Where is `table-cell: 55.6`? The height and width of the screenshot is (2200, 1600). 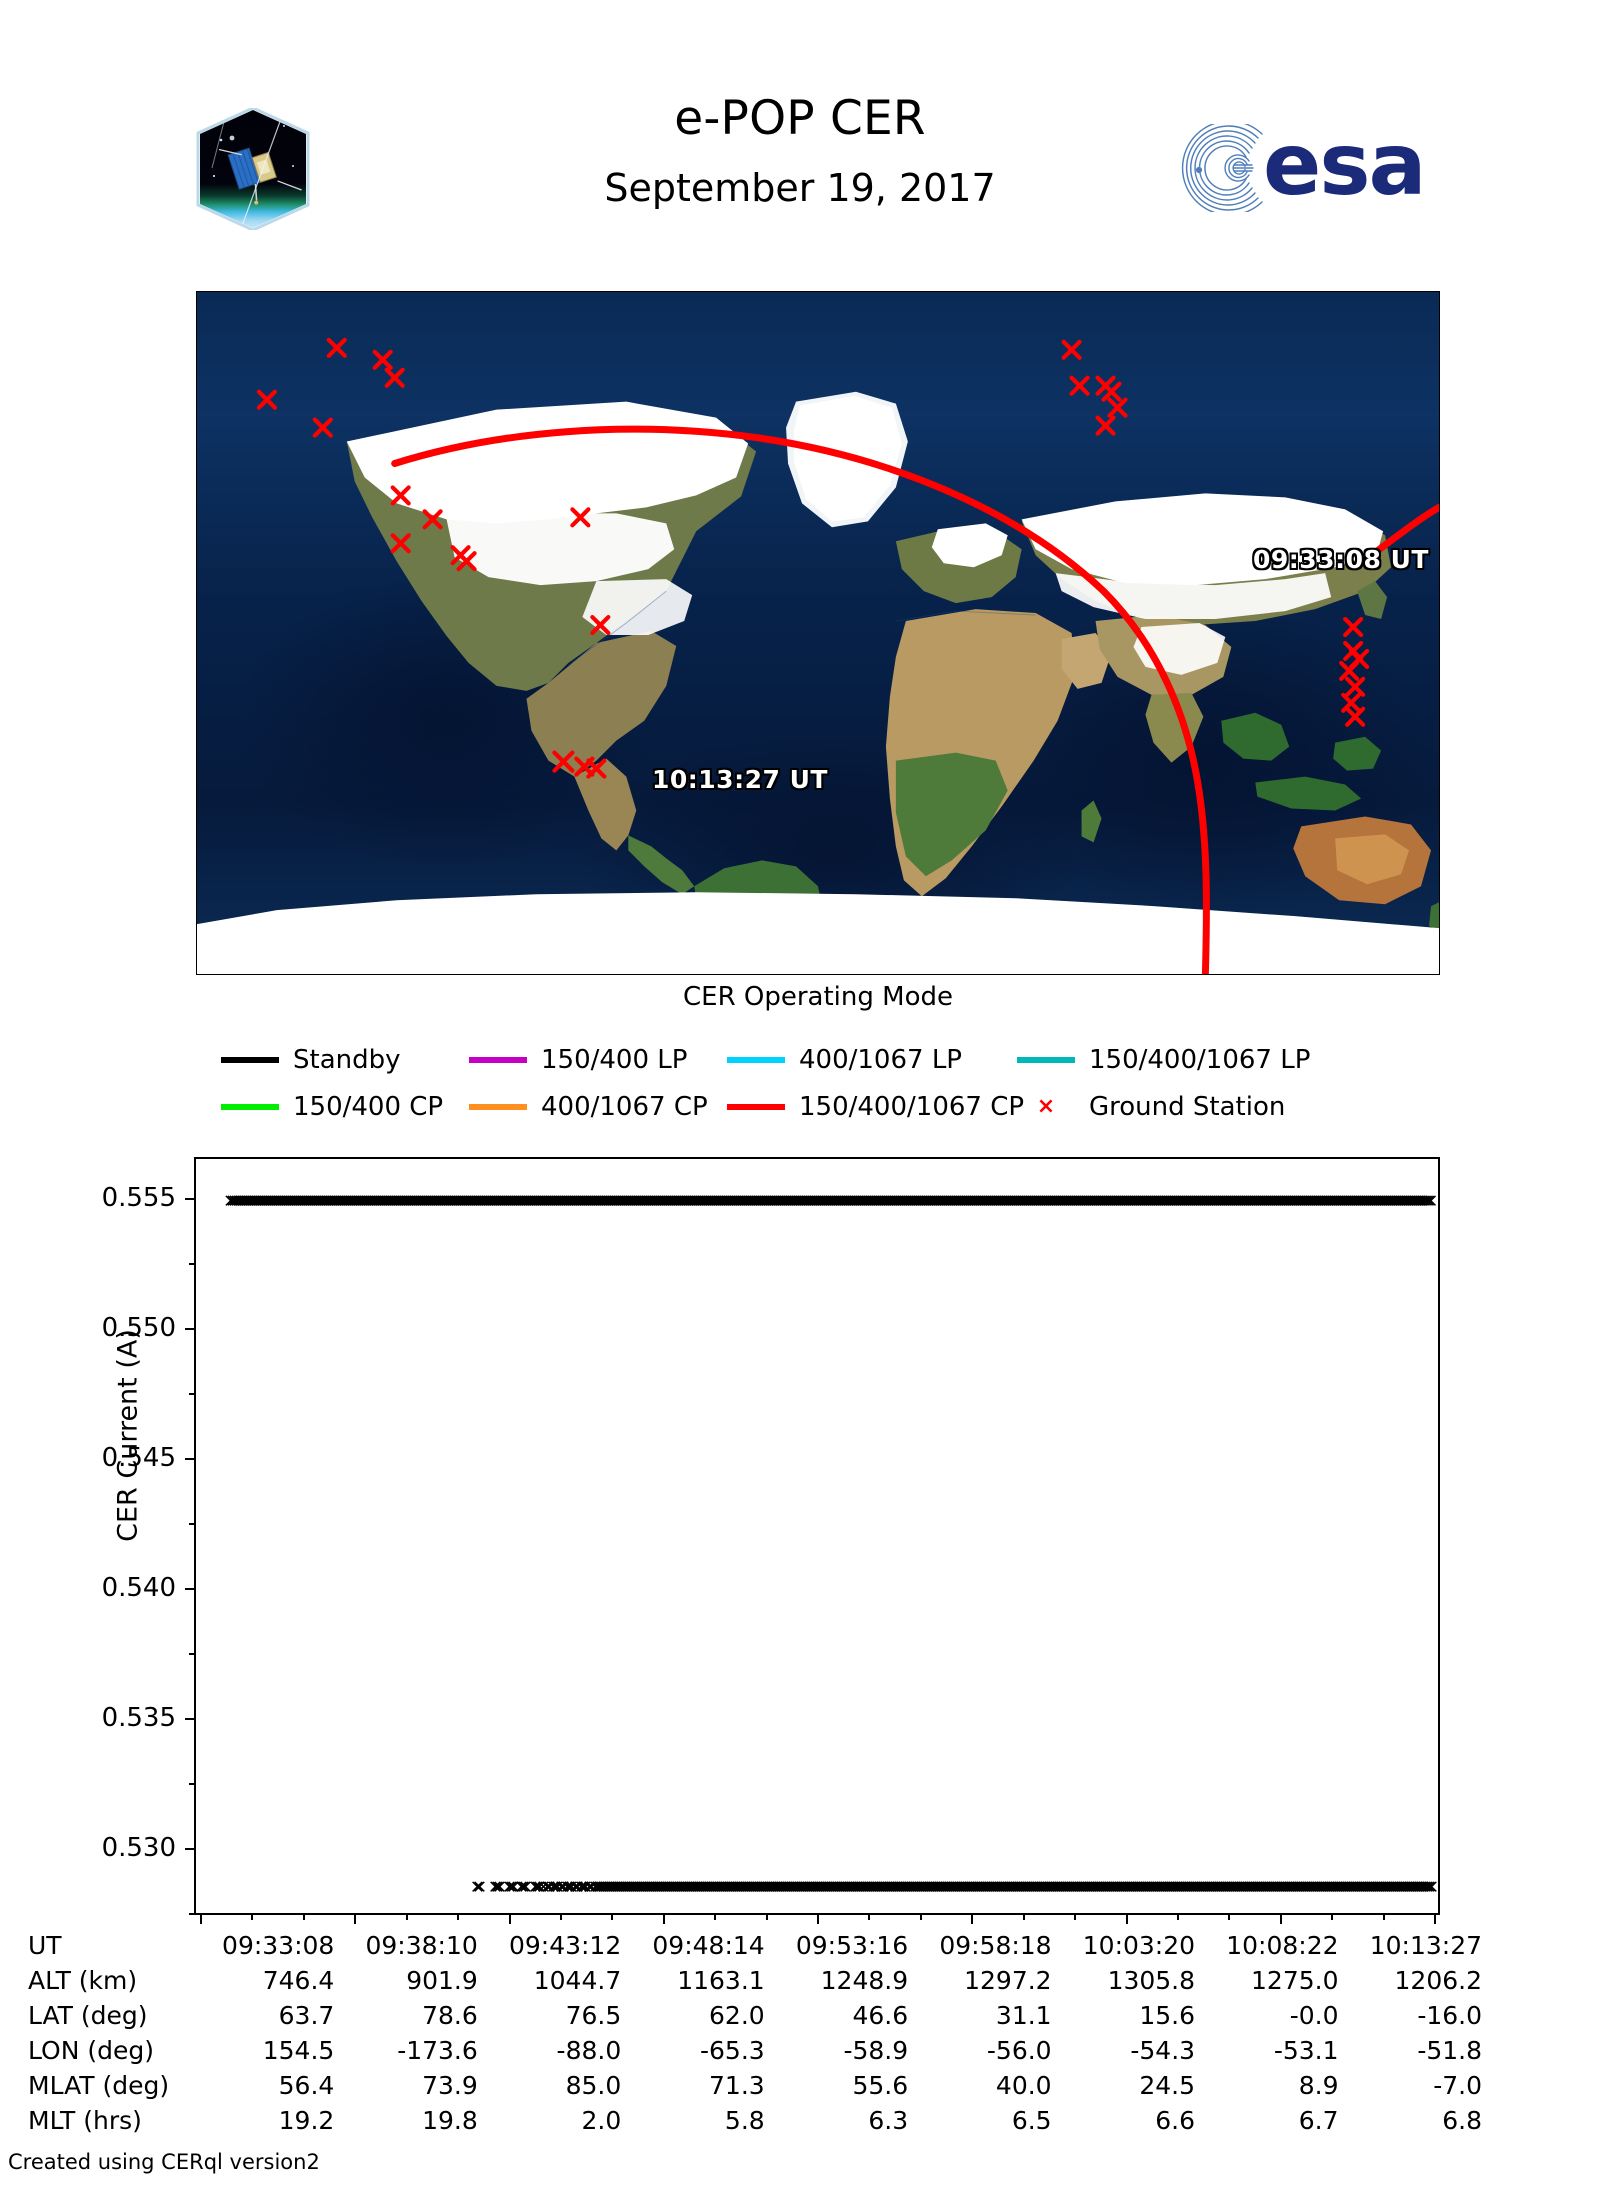 table-cell: 55.6 is located at coordinates (880, 2085).